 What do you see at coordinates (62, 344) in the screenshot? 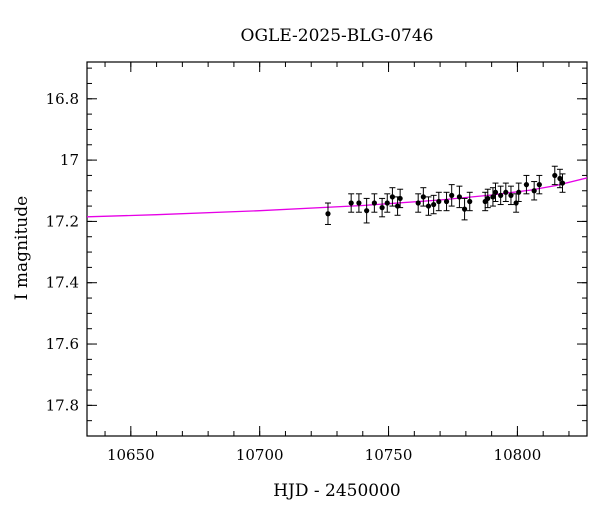
I see `y-tick-label: 17.6` at bounding box center [62, 344].